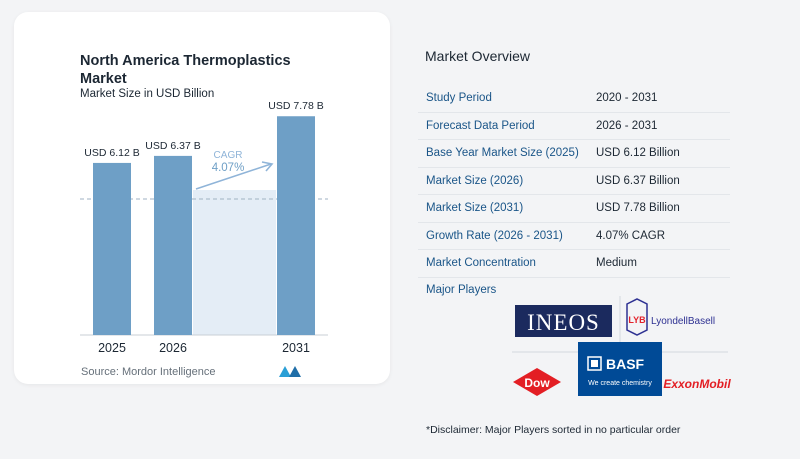 The image size is (800, 459). What do you see at coordinates (574, 264) in the screenshot?
I see `stat-row: Market Concentration Medium` at bounding box center [574, 264].